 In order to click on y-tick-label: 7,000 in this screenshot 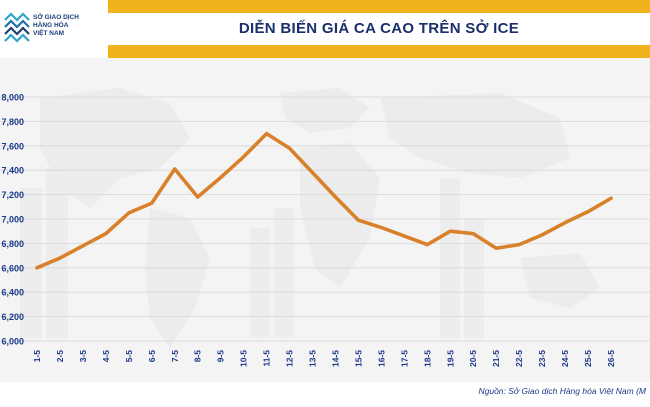, I will do `click(12, 220)`.